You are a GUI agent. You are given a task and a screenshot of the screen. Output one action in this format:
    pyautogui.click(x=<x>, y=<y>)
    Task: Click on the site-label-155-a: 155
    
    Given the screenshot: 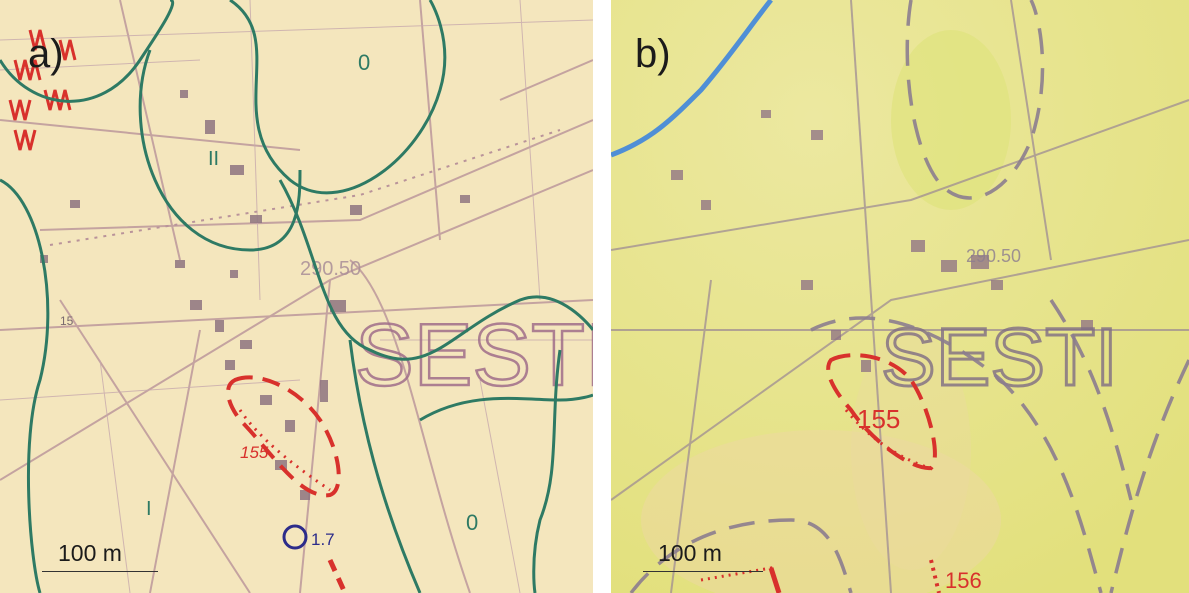 What is the action you would take?
    pyautogui.click(x=254, y=452)
    